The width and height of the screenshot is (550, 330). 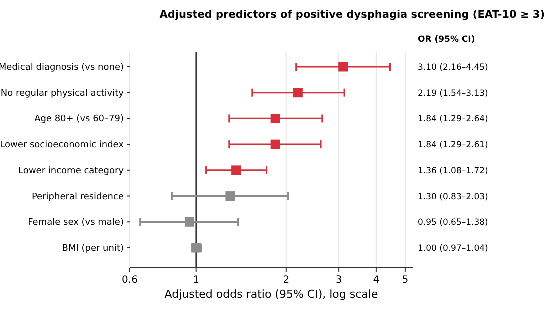 I want to click on y-tick-label: Lower income category, so click(x=71, y=171).